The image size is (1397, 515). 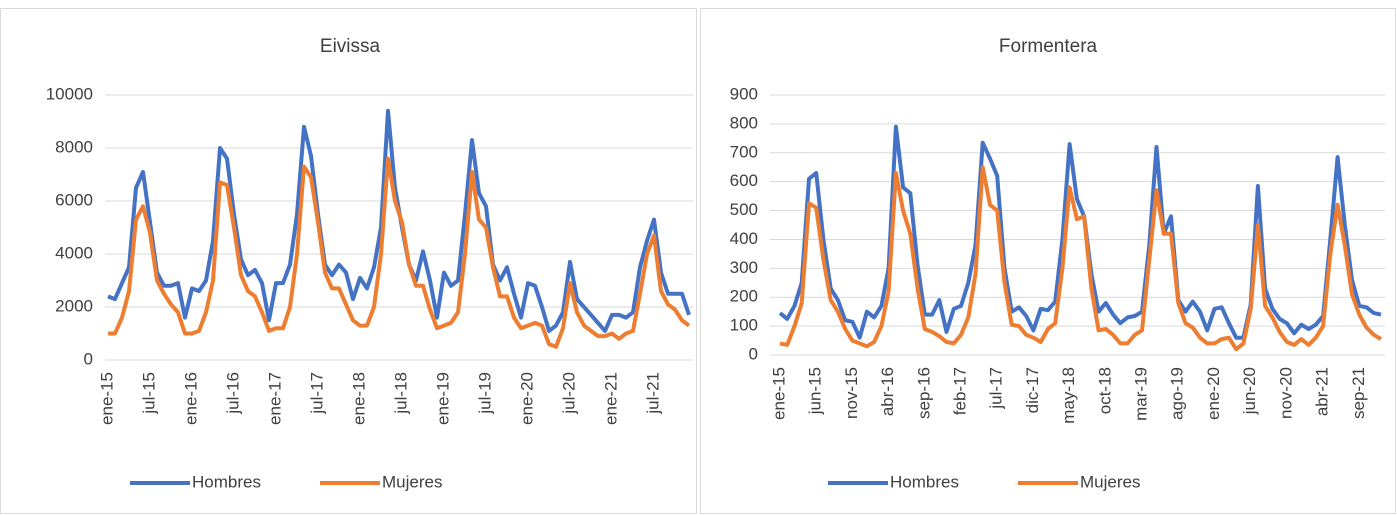 What do you see at coordinates (1068, 395) in the screenshot?
I see `x-tick-label: may-18` at bounding box center [1068, 395].